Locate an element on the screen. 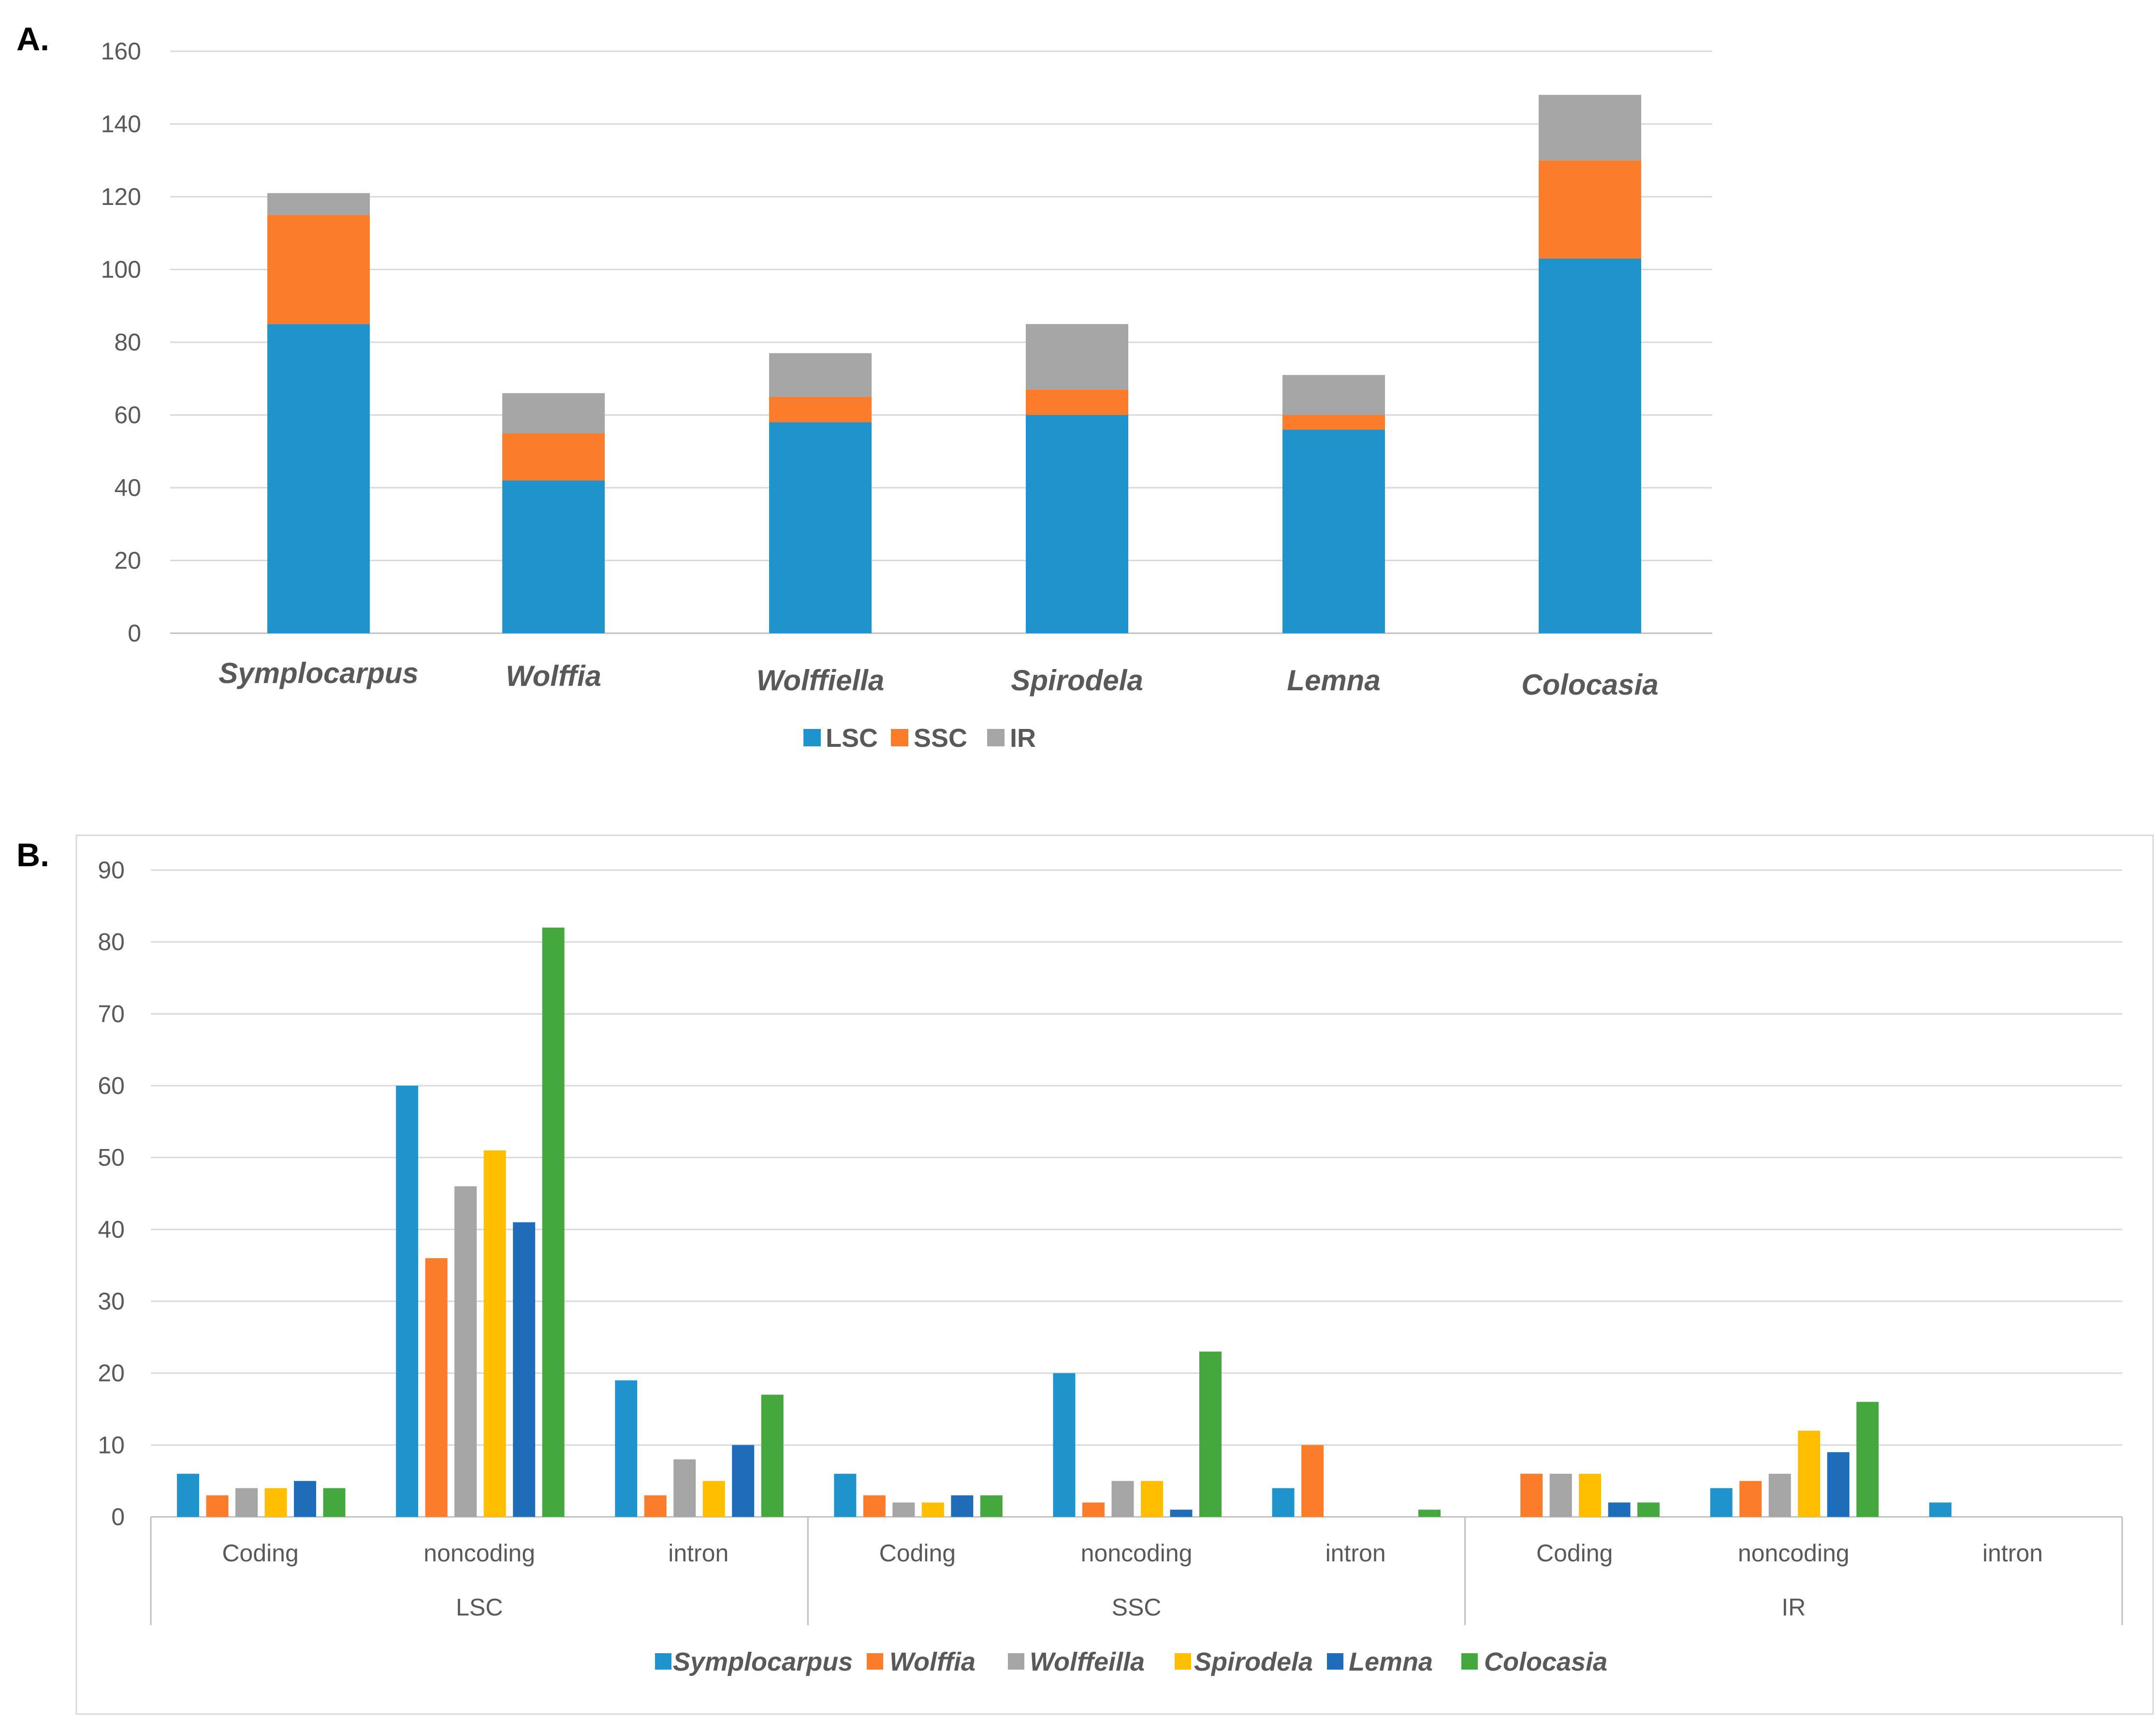 The height and width of the screenshot is (1717, 2156). bar-lsc-coding-wolffia is located at coordinates (217, 1506).